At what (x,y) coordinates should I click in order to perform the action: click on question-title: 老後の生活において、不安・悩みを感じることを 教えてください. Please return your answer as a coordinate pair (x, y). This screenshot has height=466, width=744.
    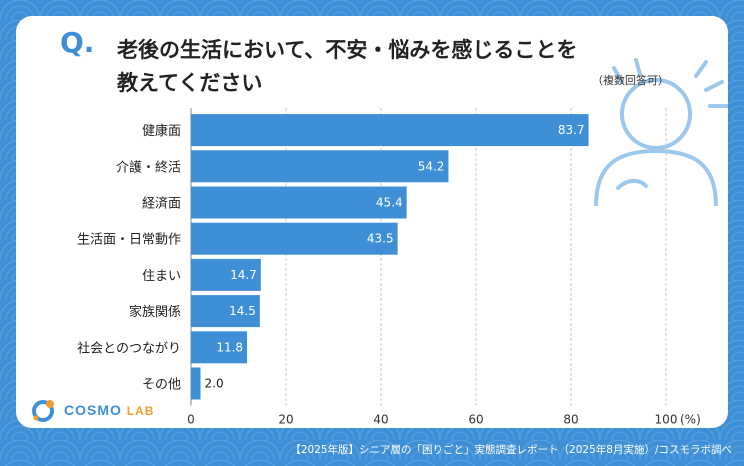
    Looking at the image, I should click on (397, 67).